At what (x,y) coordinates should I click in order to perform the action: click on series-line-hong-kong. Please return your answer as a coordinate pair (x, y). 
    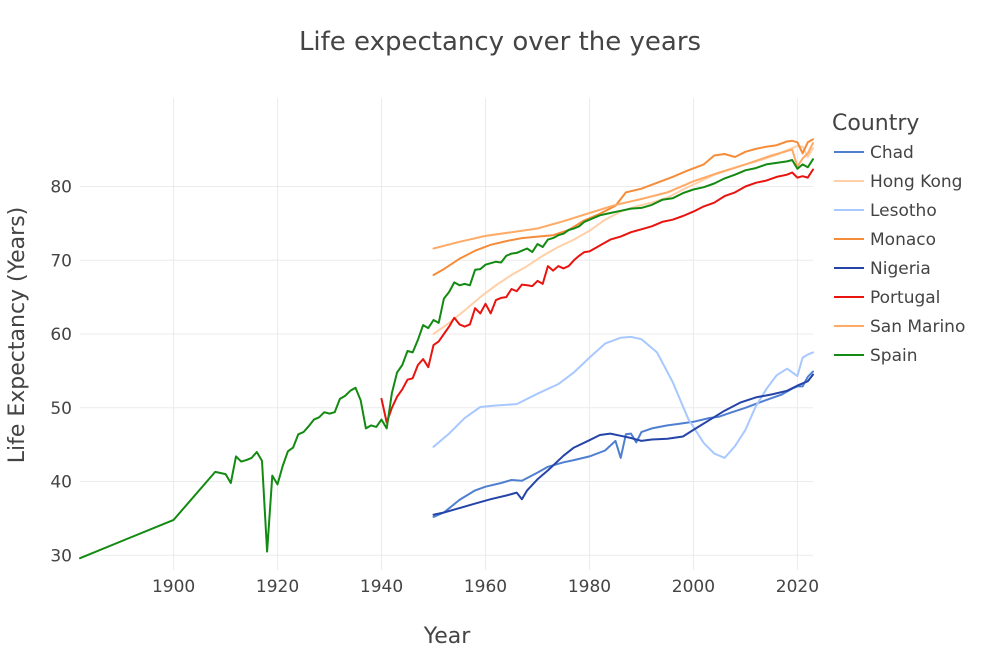
    Looking at the image, I should click on (623, 239).